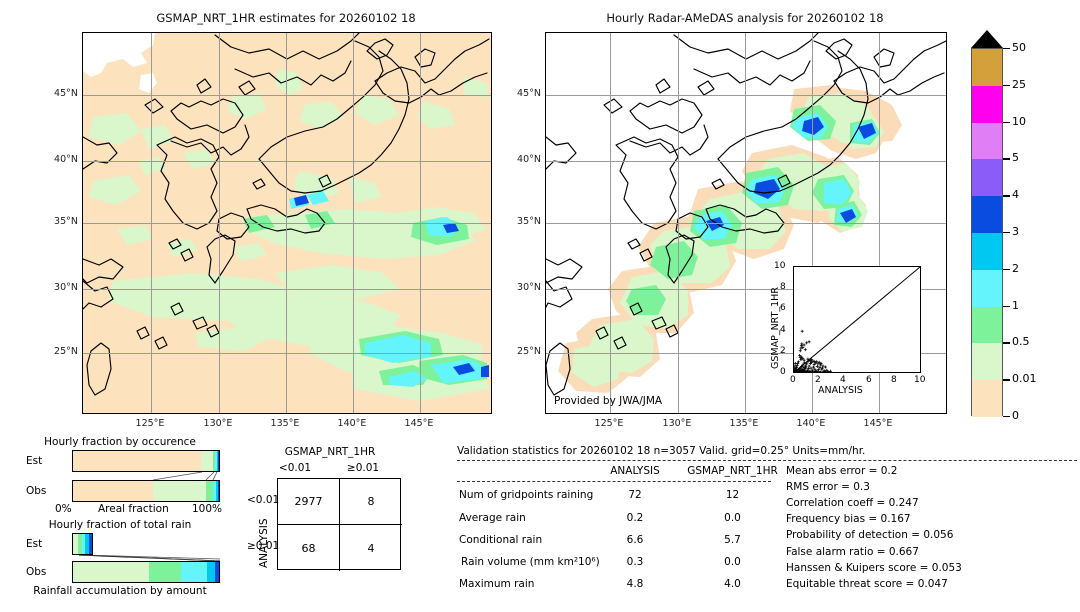  What do you see at coordinates (609, 423) in the screenshot?
I see `right-lon-tick-0: 125°E` at bounding box center [609, 423].